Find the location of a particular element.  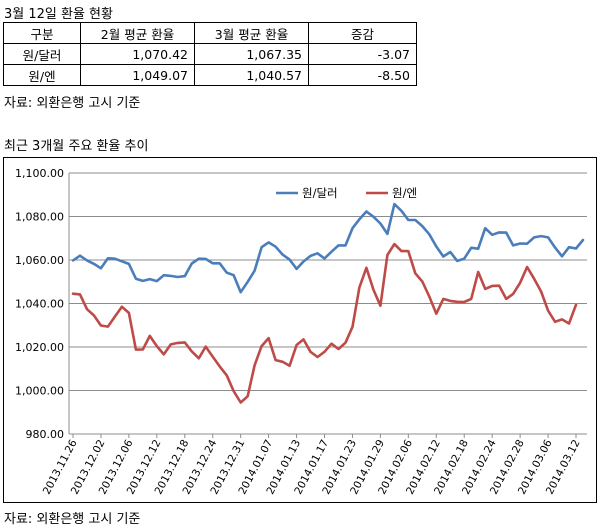

table-header-row: 구분 2월 평균 환율 3월 평균 환율 증감 is located at coordinates (210, 33).